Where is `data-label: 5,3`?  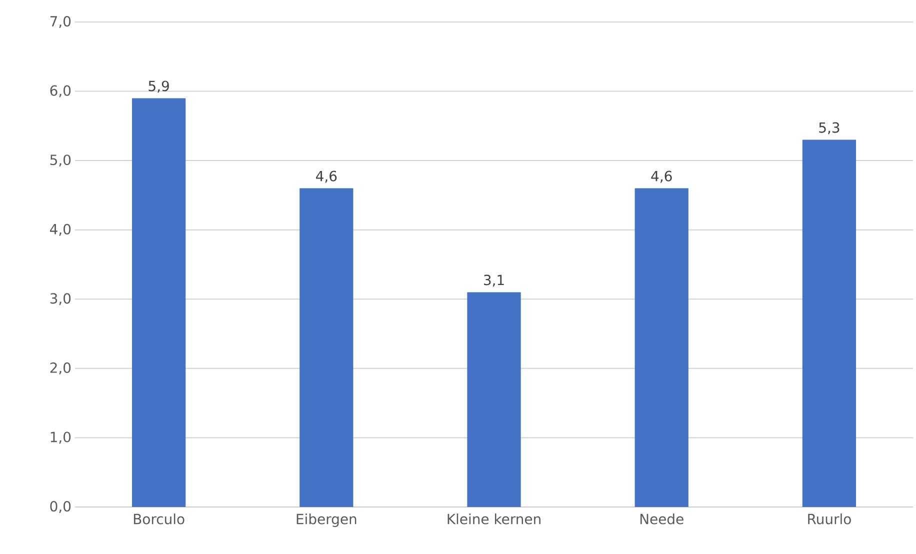 data-label: 5,3 is located at coordinates (829, 128).